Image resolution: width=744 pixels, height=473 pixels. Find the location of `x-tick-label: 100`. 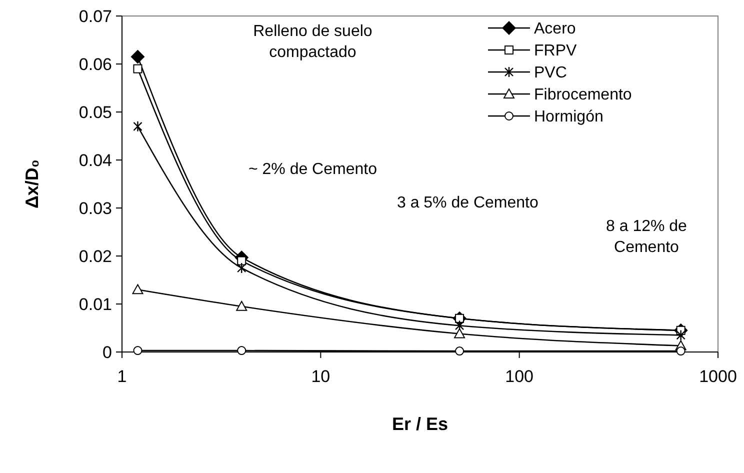

x-tick-label: 100 is located at coordinates (519, 376).